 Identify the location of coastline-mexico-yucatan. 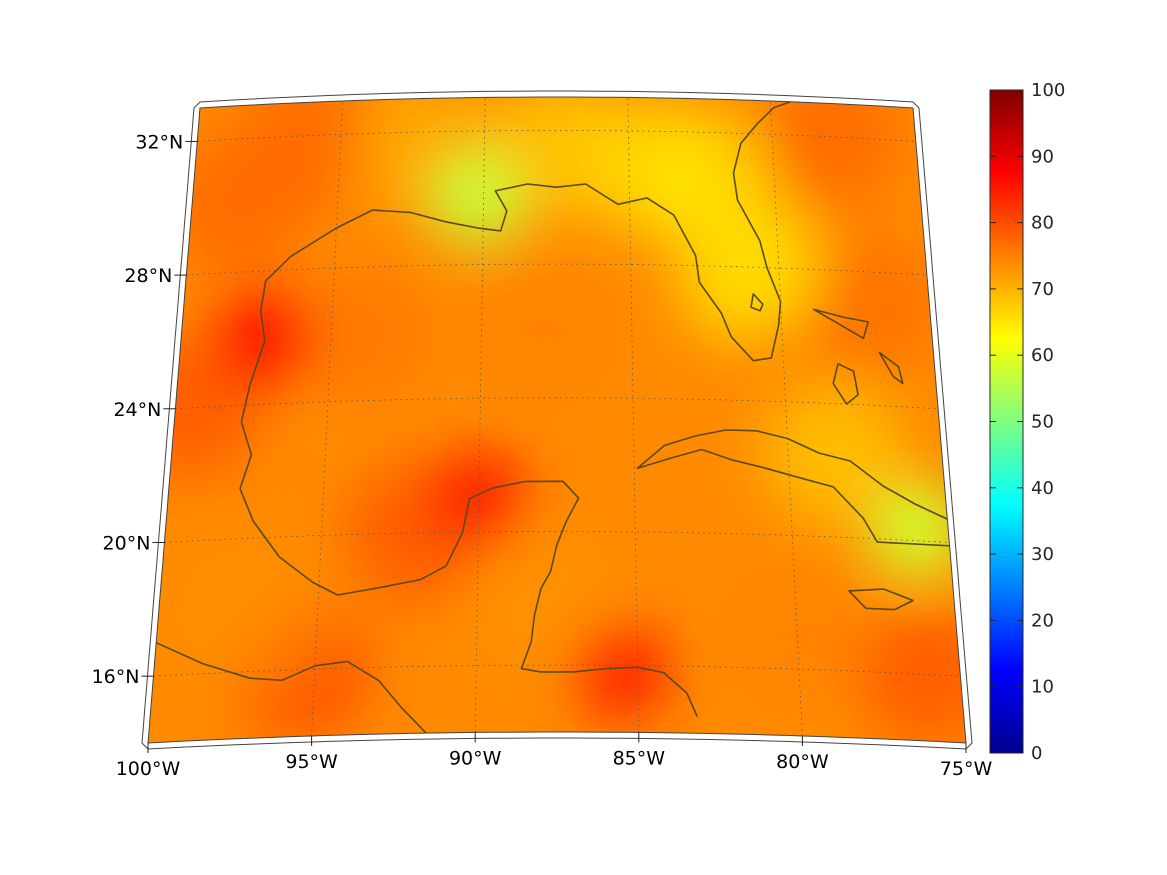
(468, 598).